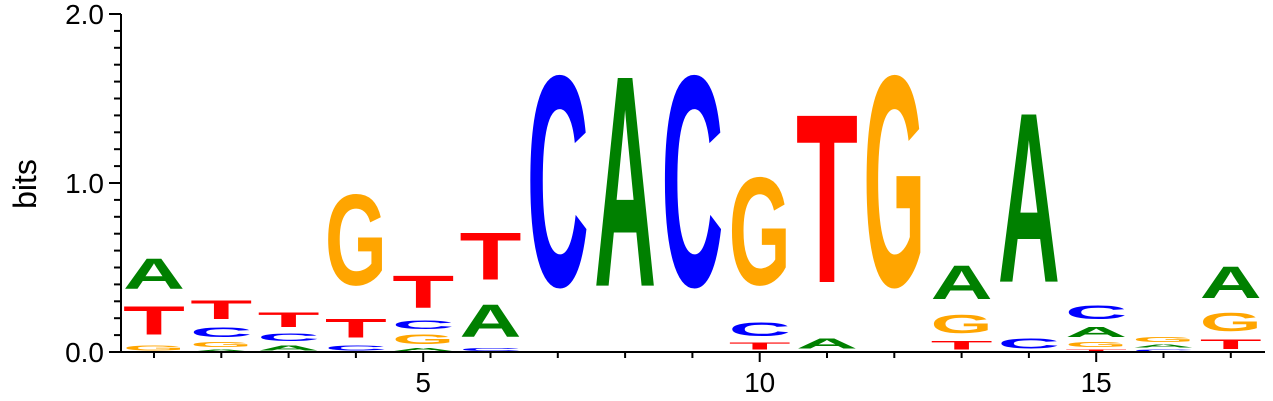  What do you see at coordinates (1164, 350) in the screenshot?
I see `letter-C-pos-16: C` at bounding box center [1164, 350].